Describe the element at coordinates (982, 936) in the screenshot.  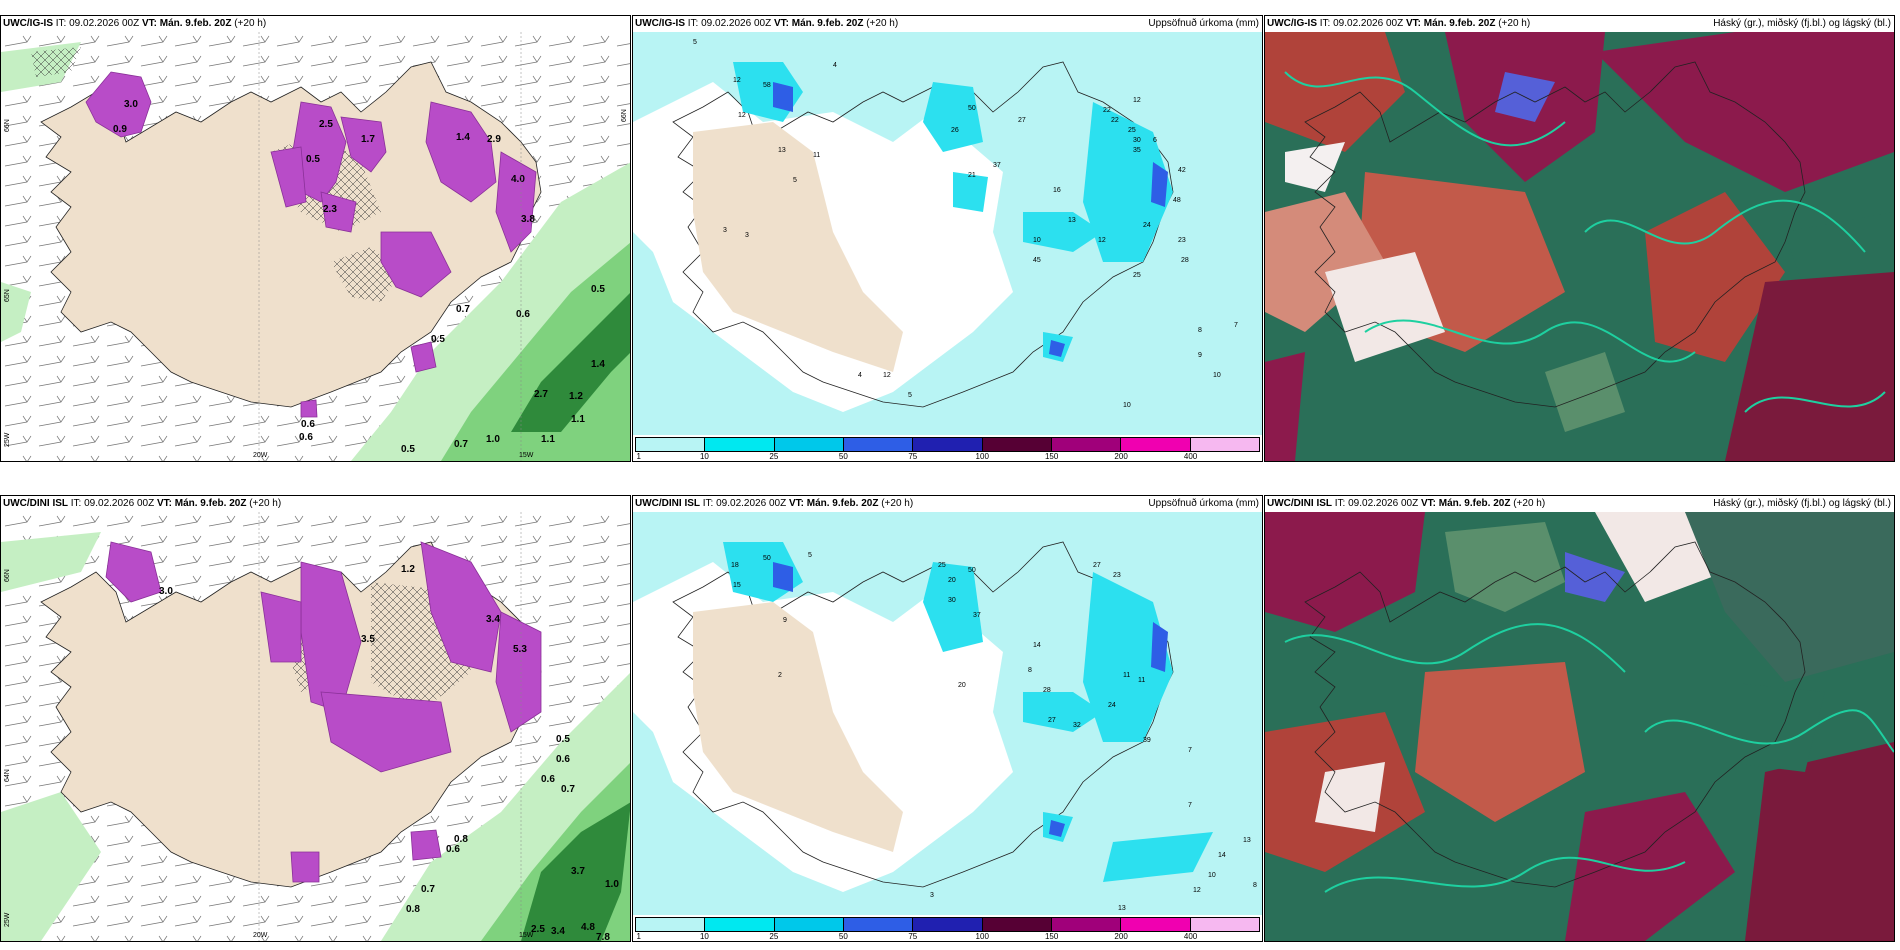
I see `colorbar-tick-label: 100` at that location.